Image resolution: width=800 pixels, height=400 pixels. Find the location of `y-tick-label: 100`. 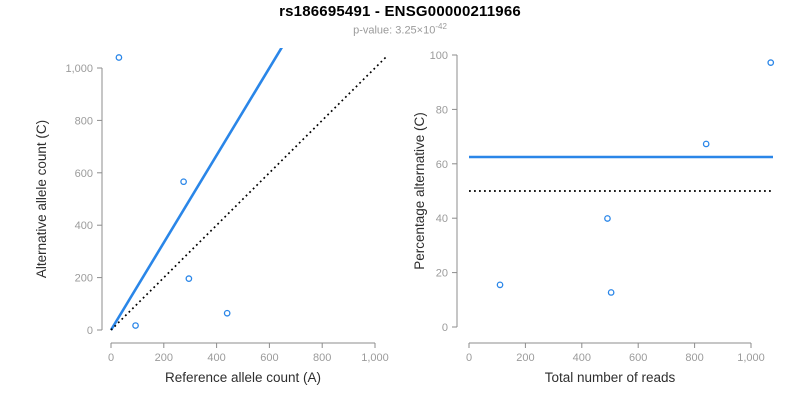

y-tick-label: 100 is located at coordinates (439, 56).